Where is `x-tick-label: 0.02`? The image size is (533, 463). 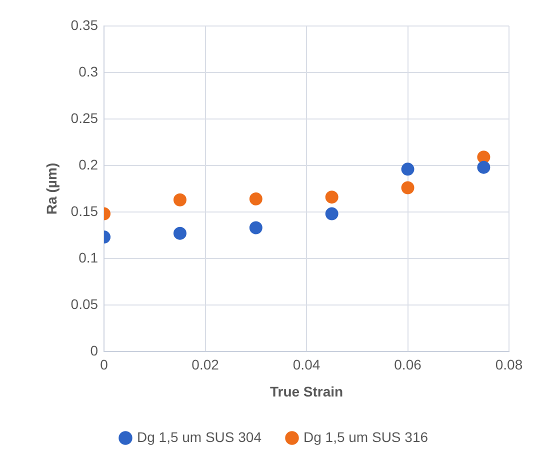
x-tick-label: 0.02 is located at coordinates (206, 364).